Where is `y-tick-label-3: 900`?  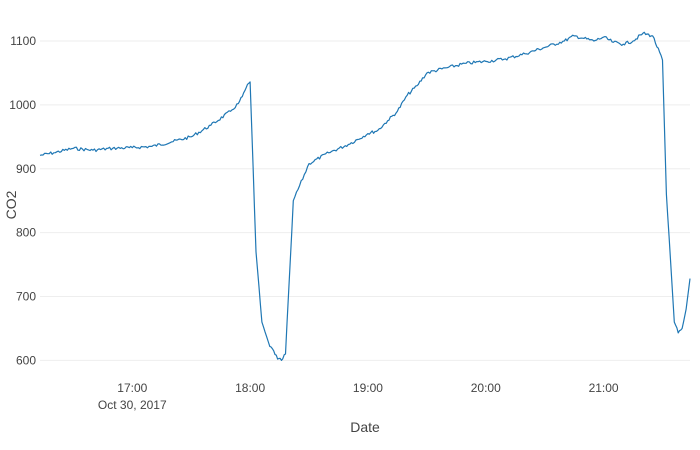
y-tick-label-3: 900 is located at coordinates (26, 169).